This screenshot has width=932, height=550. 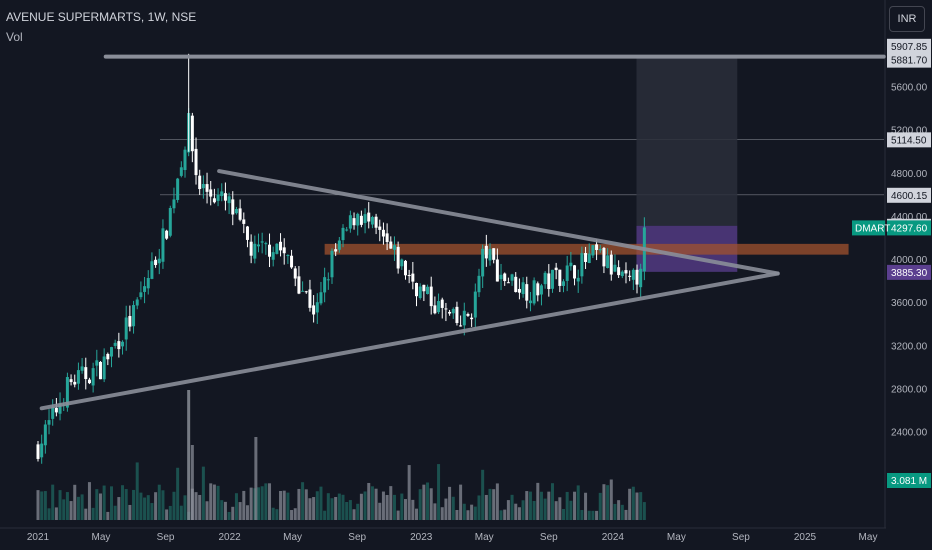 What do you see at coordinates (805, 537) in the screenshot?
I see `x-tick-label: 2025` at bounding box center [805, 537].